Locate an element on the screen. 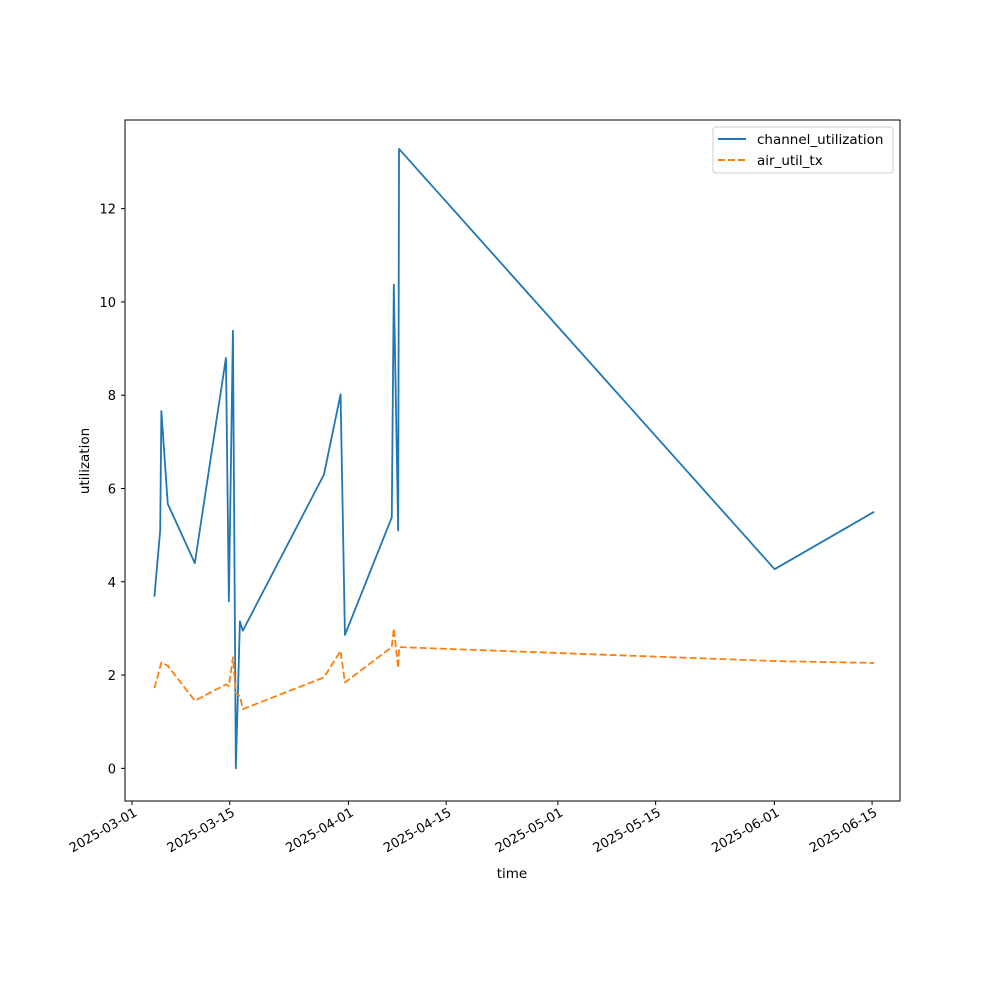 This screenshot has width=1000, height=1000. y-tick-label: 0 is located at coordinates (112, 769).